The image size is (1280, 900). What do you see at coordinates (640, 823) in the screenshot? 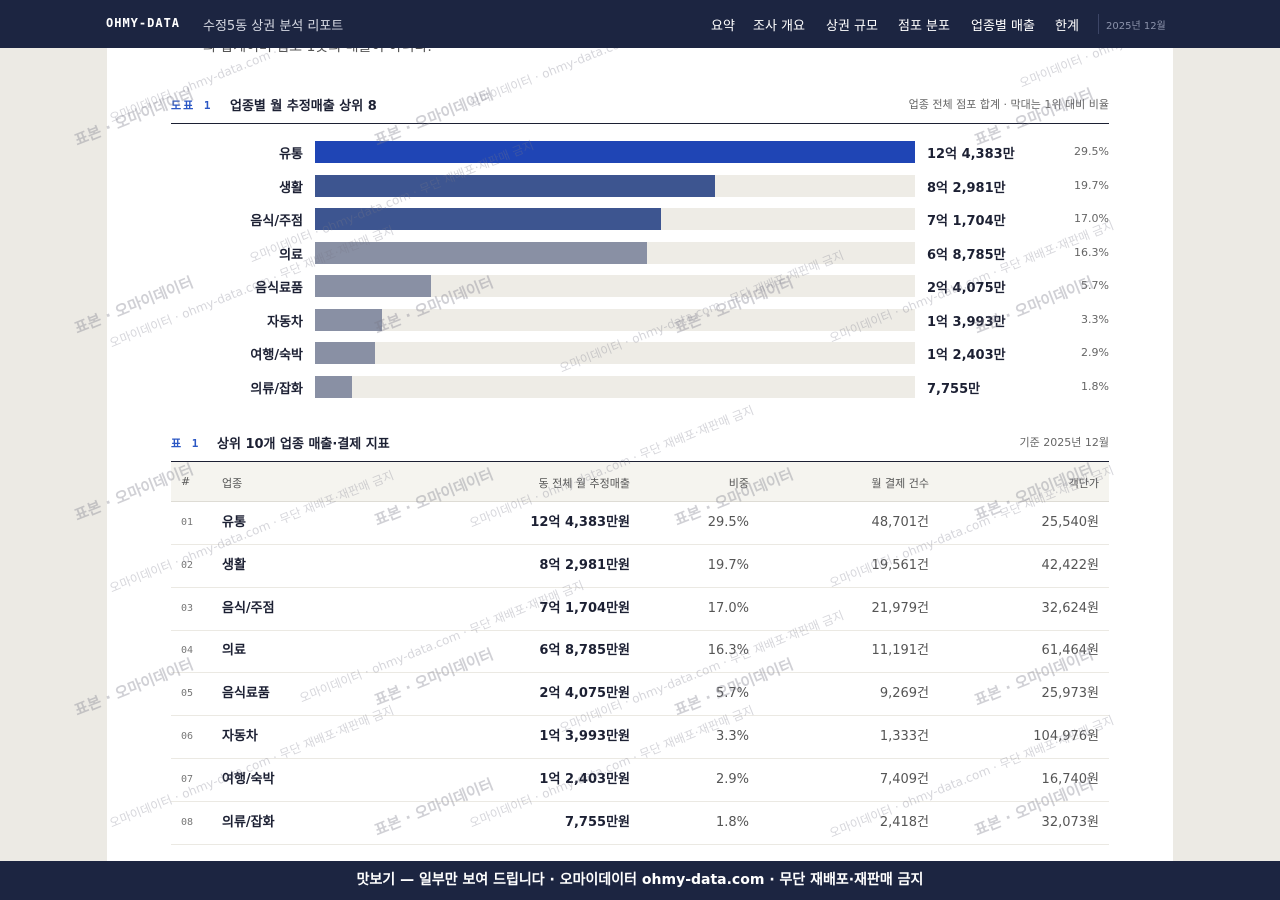
I see `table-row: 08 의류/잡화 7,755만원 1.8% 2,418건 32,073원` at bounding box center [640, 823].